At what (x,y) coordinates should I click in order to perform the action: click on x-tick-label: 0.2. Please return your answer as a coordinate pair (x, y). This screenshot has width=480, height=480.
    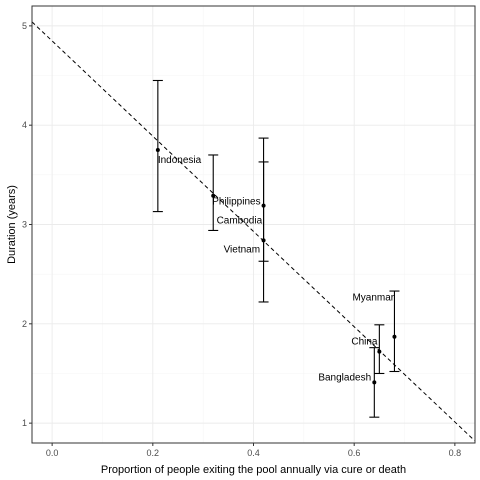
    Looking at the image, I should click on (153, 453).